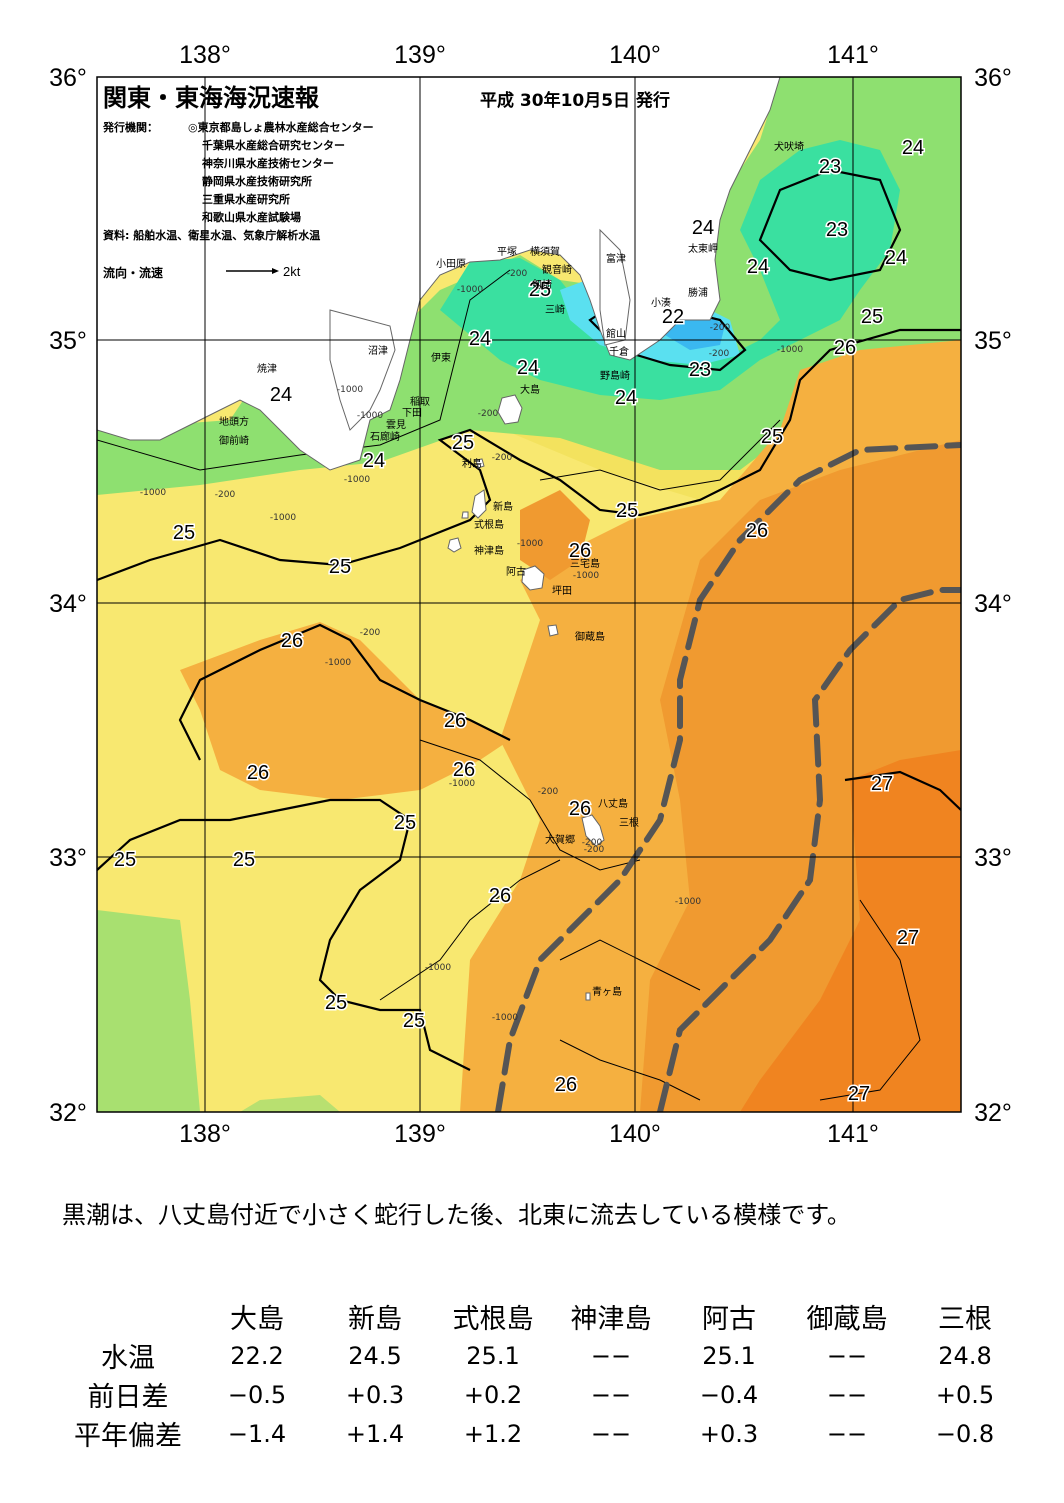 The width and height of the screenshot is (1064, 1503). I want to click on column-header: 阿古, so click(729, 1319).